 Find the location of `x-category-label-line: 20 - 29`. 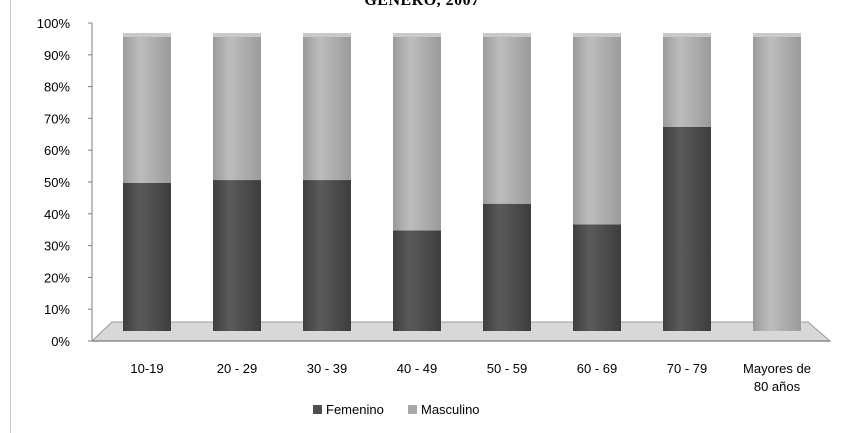

x-category-label-line: 20 - 29 is located at coordinates (237, 368).